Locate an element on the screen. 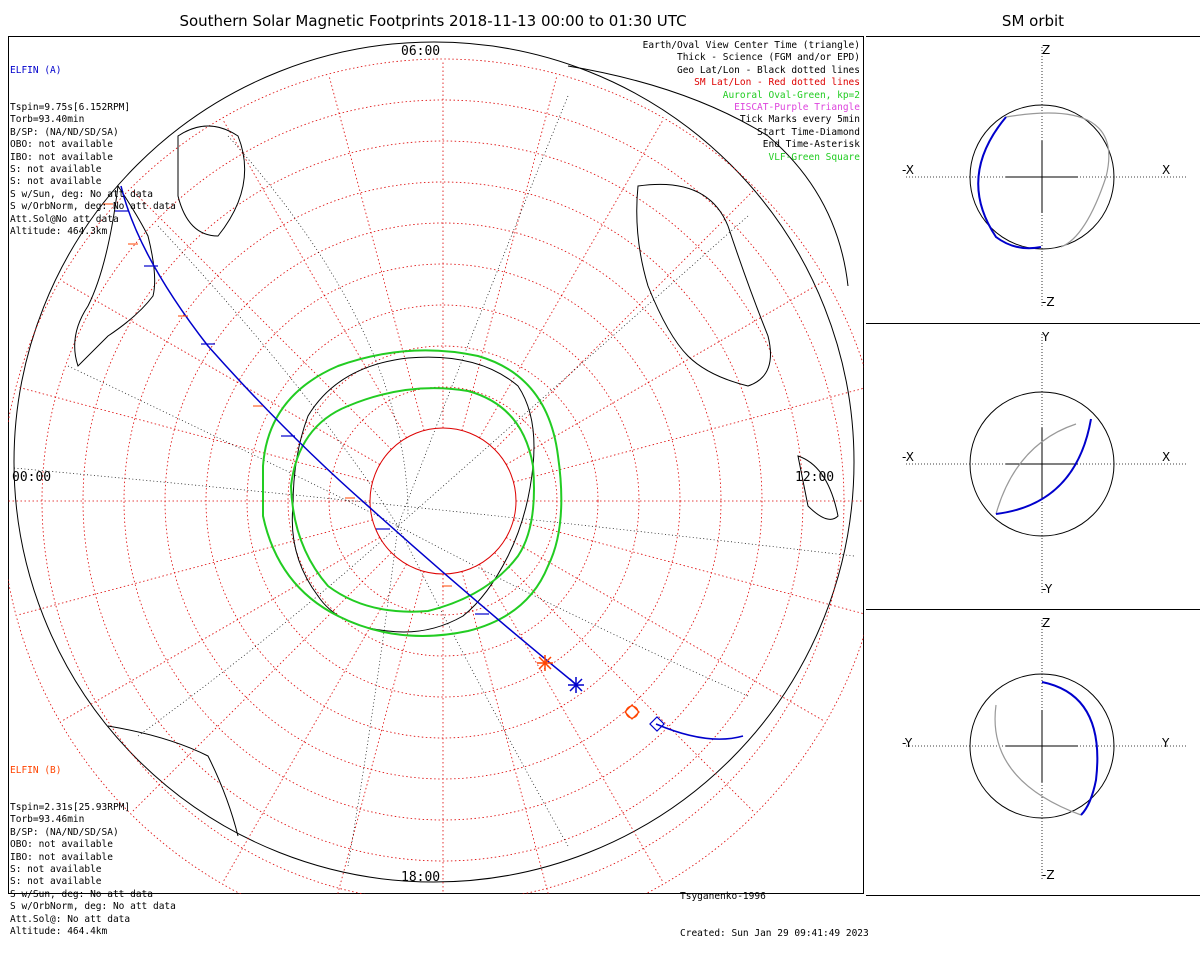 The image size is (1200, 953). elfin-b-start-diamond is located at coordinates (632, 712).